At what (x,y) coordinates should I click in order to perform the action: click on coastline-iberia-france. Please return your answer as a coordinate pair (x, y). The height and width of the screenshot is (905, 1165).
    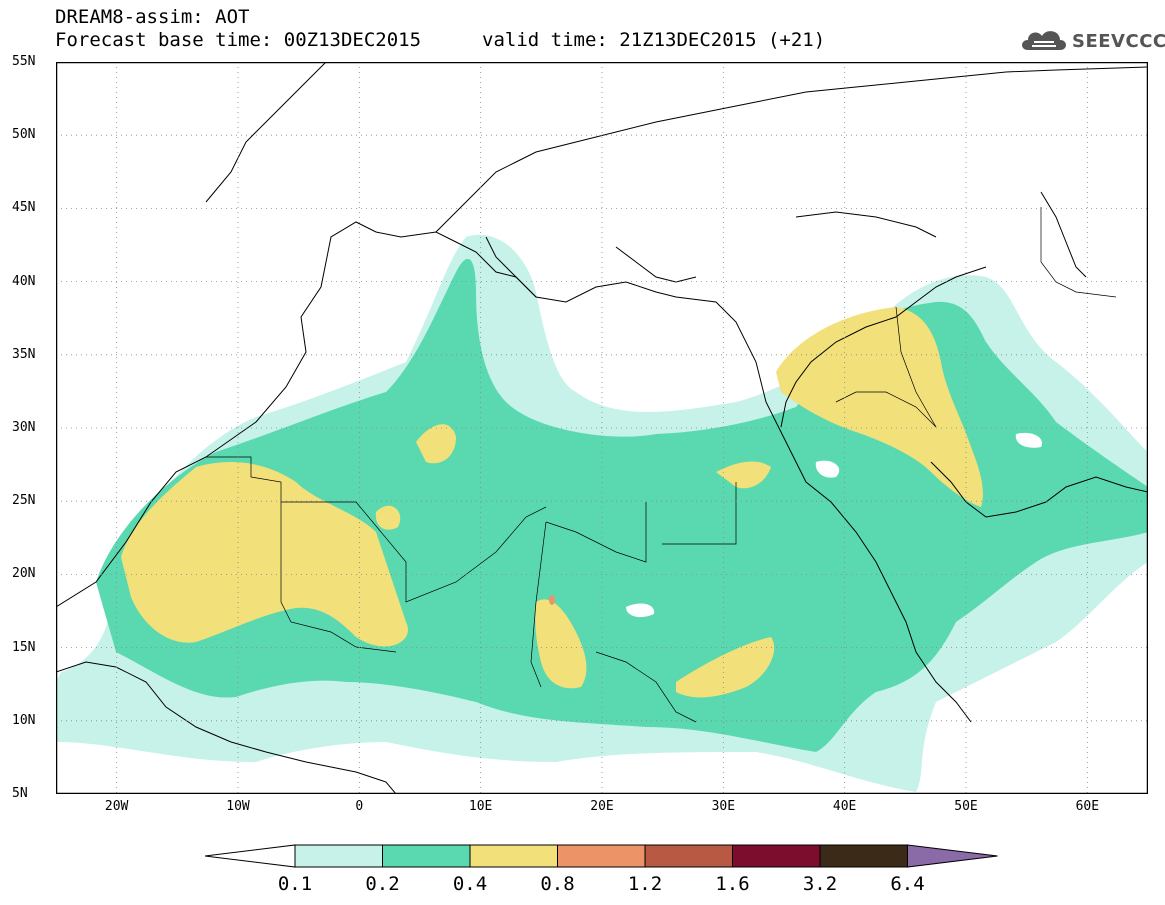
    Looking at the image, I should click on (266, 132).